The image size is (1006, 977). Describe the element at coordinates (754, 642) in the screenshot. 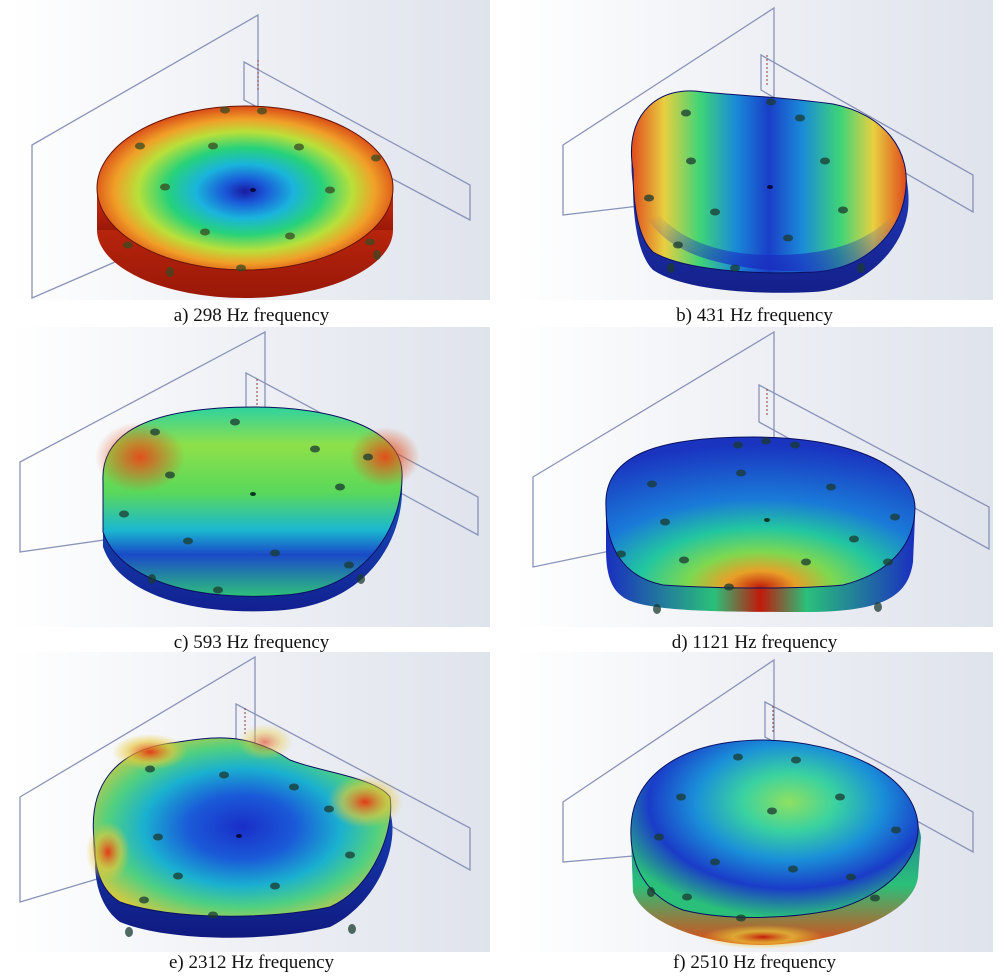

I see `caption-d: d) 1121 Hz frequency` at that location.